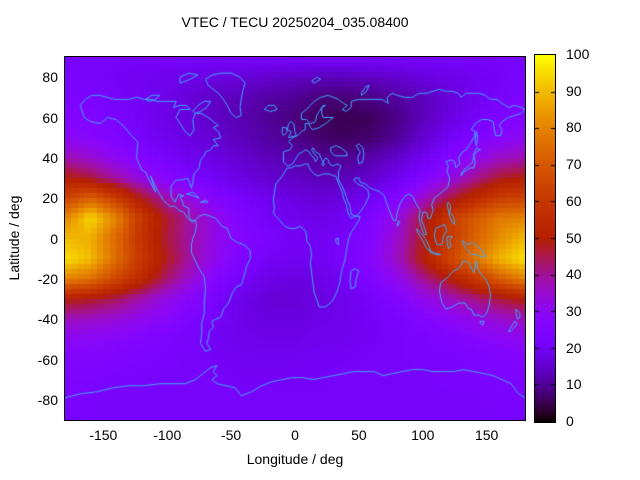 The image size is (640, 480). Describe the element at coordinates (578, 54) in the screenshot. I see `colorbar-tick-label: 100` at that location.